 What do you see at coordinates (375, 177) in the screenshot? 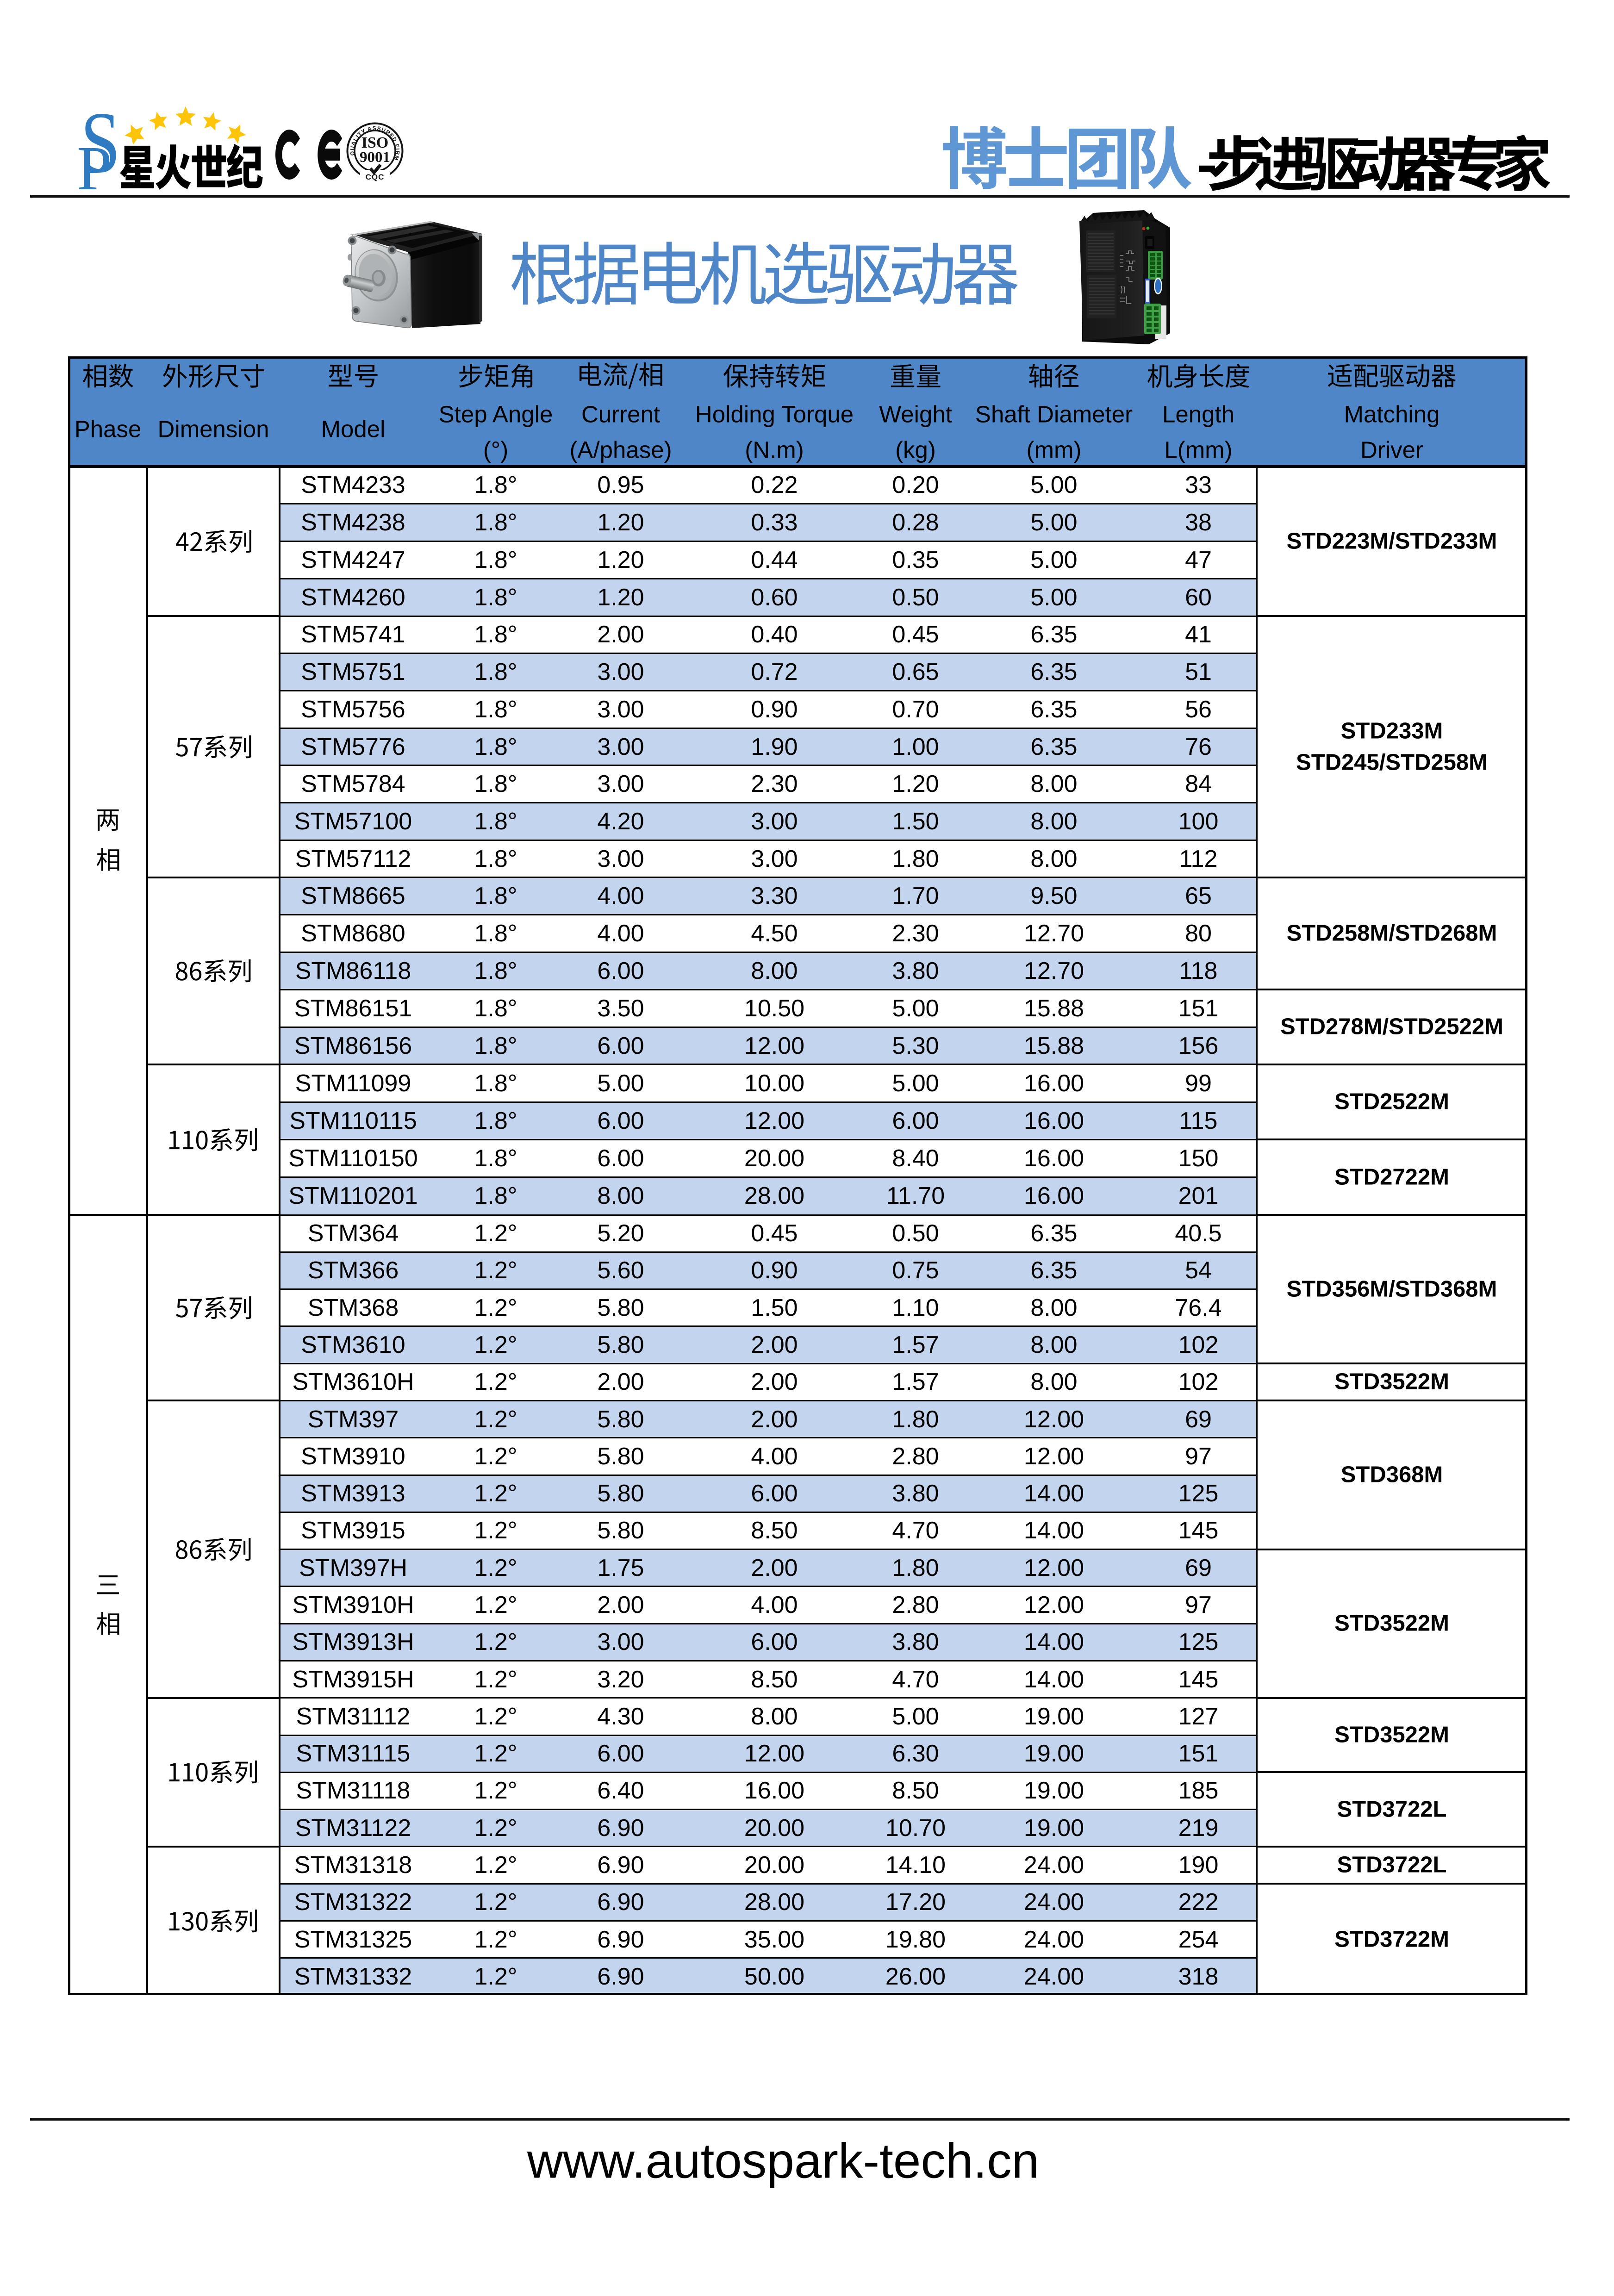
I see `svg-text: CQC` at bounding box center [375, 177].